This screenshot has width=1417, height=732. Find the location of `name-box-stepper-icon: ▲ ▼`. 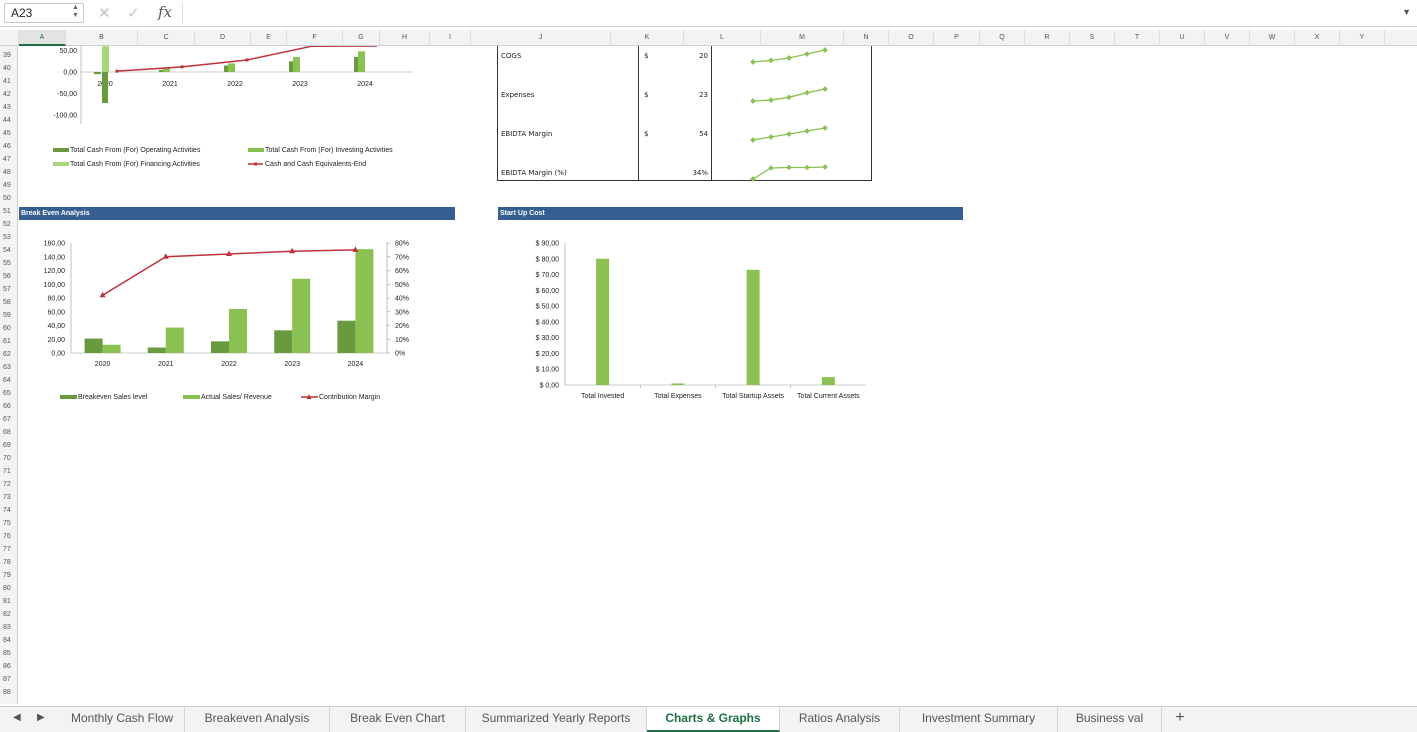

name-box-stepper-icon: ▲ ▼ is located at coordinates (75, 11).